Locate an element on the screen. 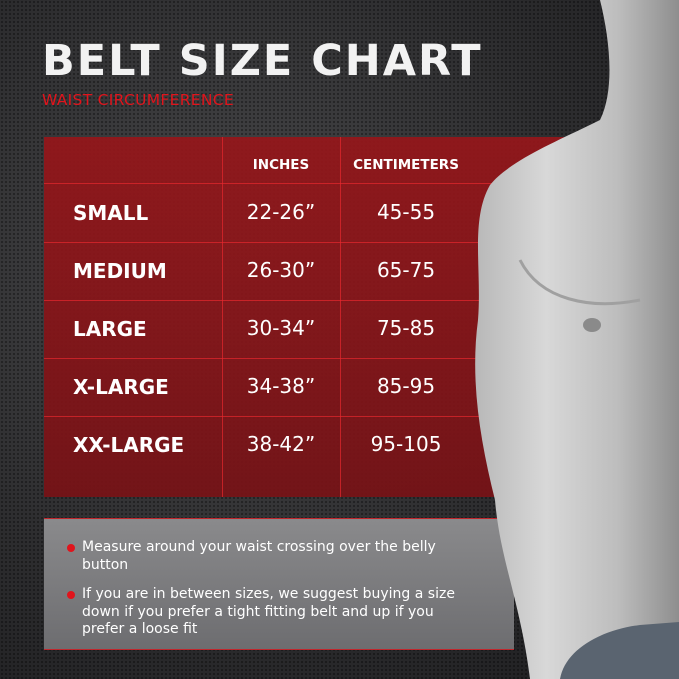  table-row: LARGE 30-34” 75-85 is located at coordinates (313, 329).